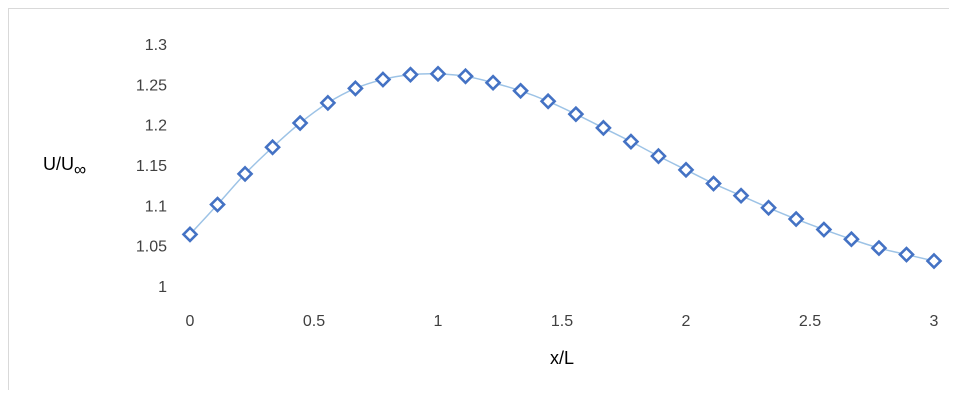  I want to click on y-axis-title: U/U∞, so click(64, 166).